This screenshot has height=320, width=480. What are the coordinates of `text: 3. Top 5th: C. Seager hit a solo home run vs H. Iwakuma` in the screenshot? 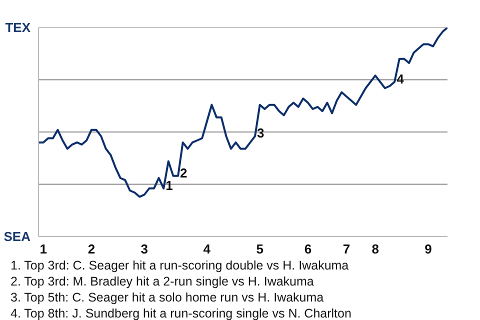 It's located at (167, 297).